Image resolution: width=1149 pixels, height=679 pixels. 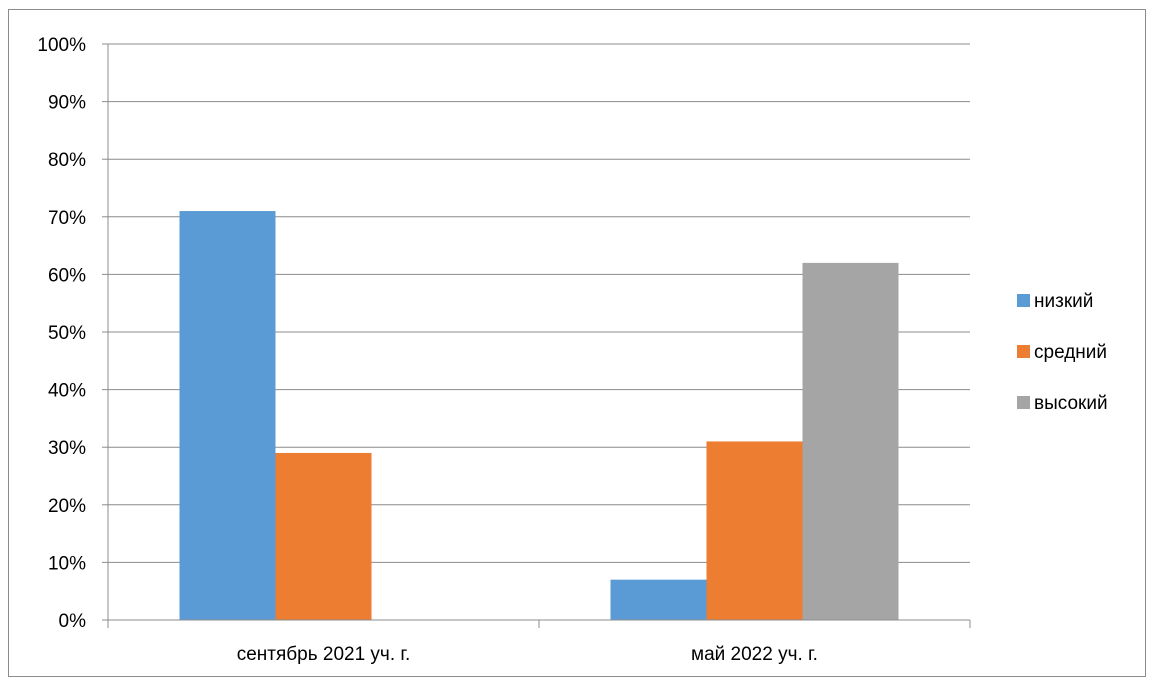 What do you see at coordinates (1063, 301) in the screenshot?
I see `legend-label: низкий` at bounding box center [1063, 301].